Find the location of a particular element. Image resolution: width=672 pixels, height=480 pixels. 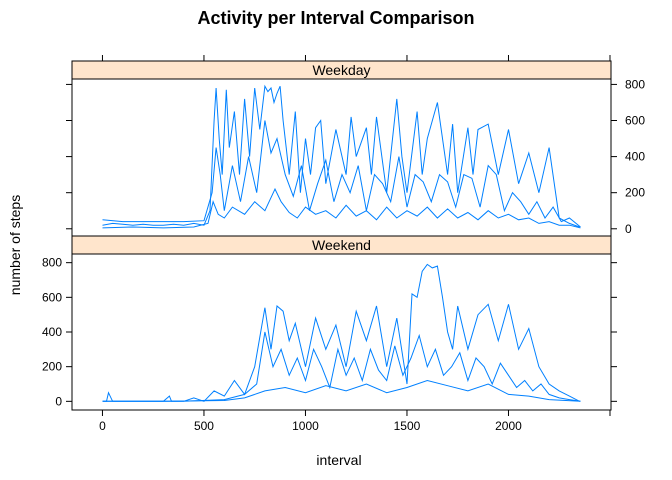

x-tick-label: 0 is located at coordinates (102, 426).